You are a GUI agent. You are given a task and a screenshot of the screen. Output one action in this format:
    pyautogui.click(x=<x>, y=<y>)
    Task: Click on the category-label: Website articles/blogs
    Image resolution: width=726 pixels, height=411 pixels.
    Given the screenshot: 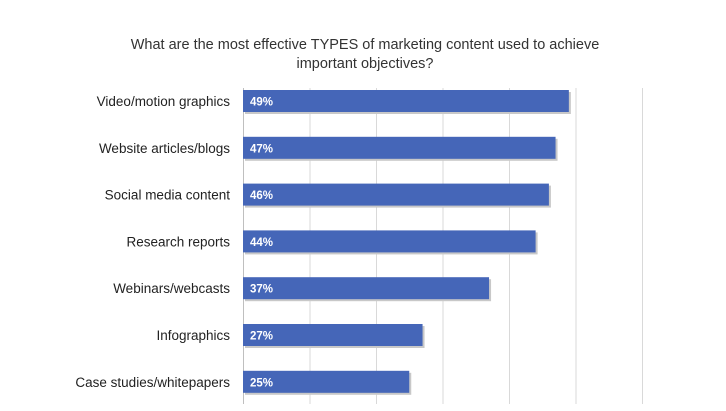 What is the action you would take?
    pyautogui.click(x=164, y=148)
    